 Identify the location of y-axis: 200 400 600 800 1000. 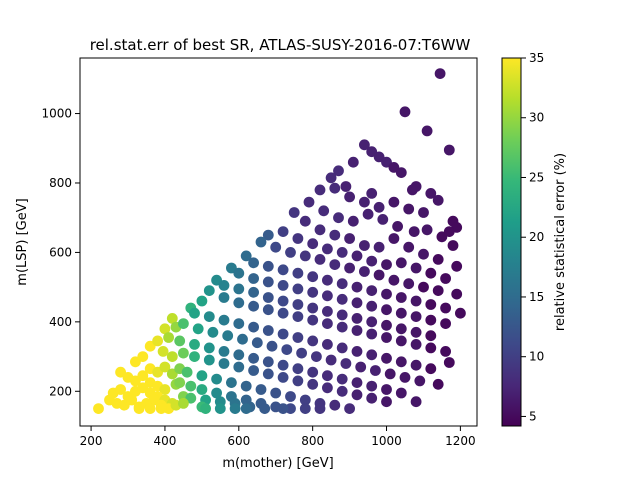
(60, 252).